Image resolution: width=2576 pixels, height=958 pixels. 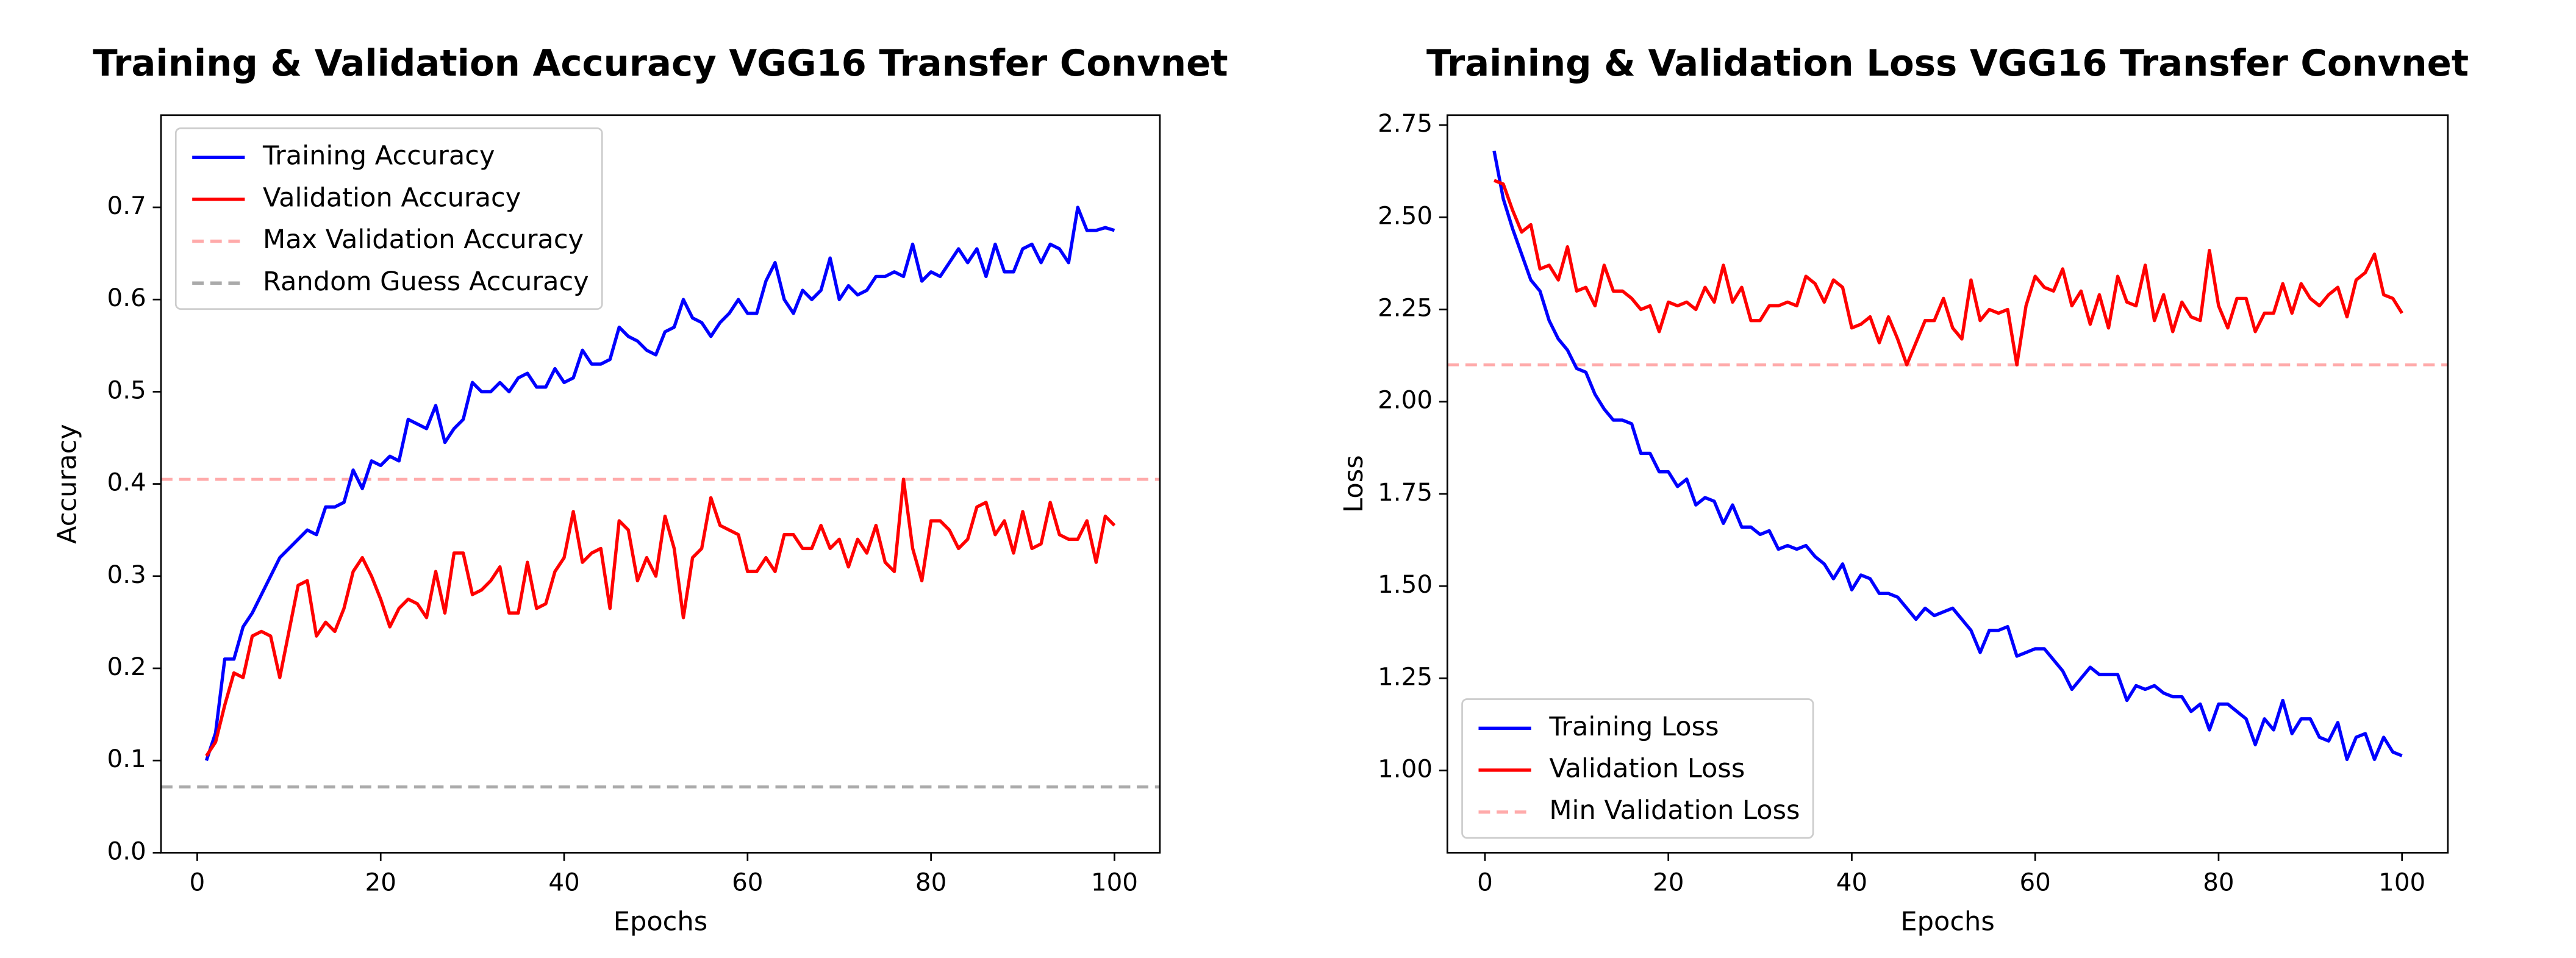 I want to click on y-tick-label: 2.00, so click(x=1405, y=400).